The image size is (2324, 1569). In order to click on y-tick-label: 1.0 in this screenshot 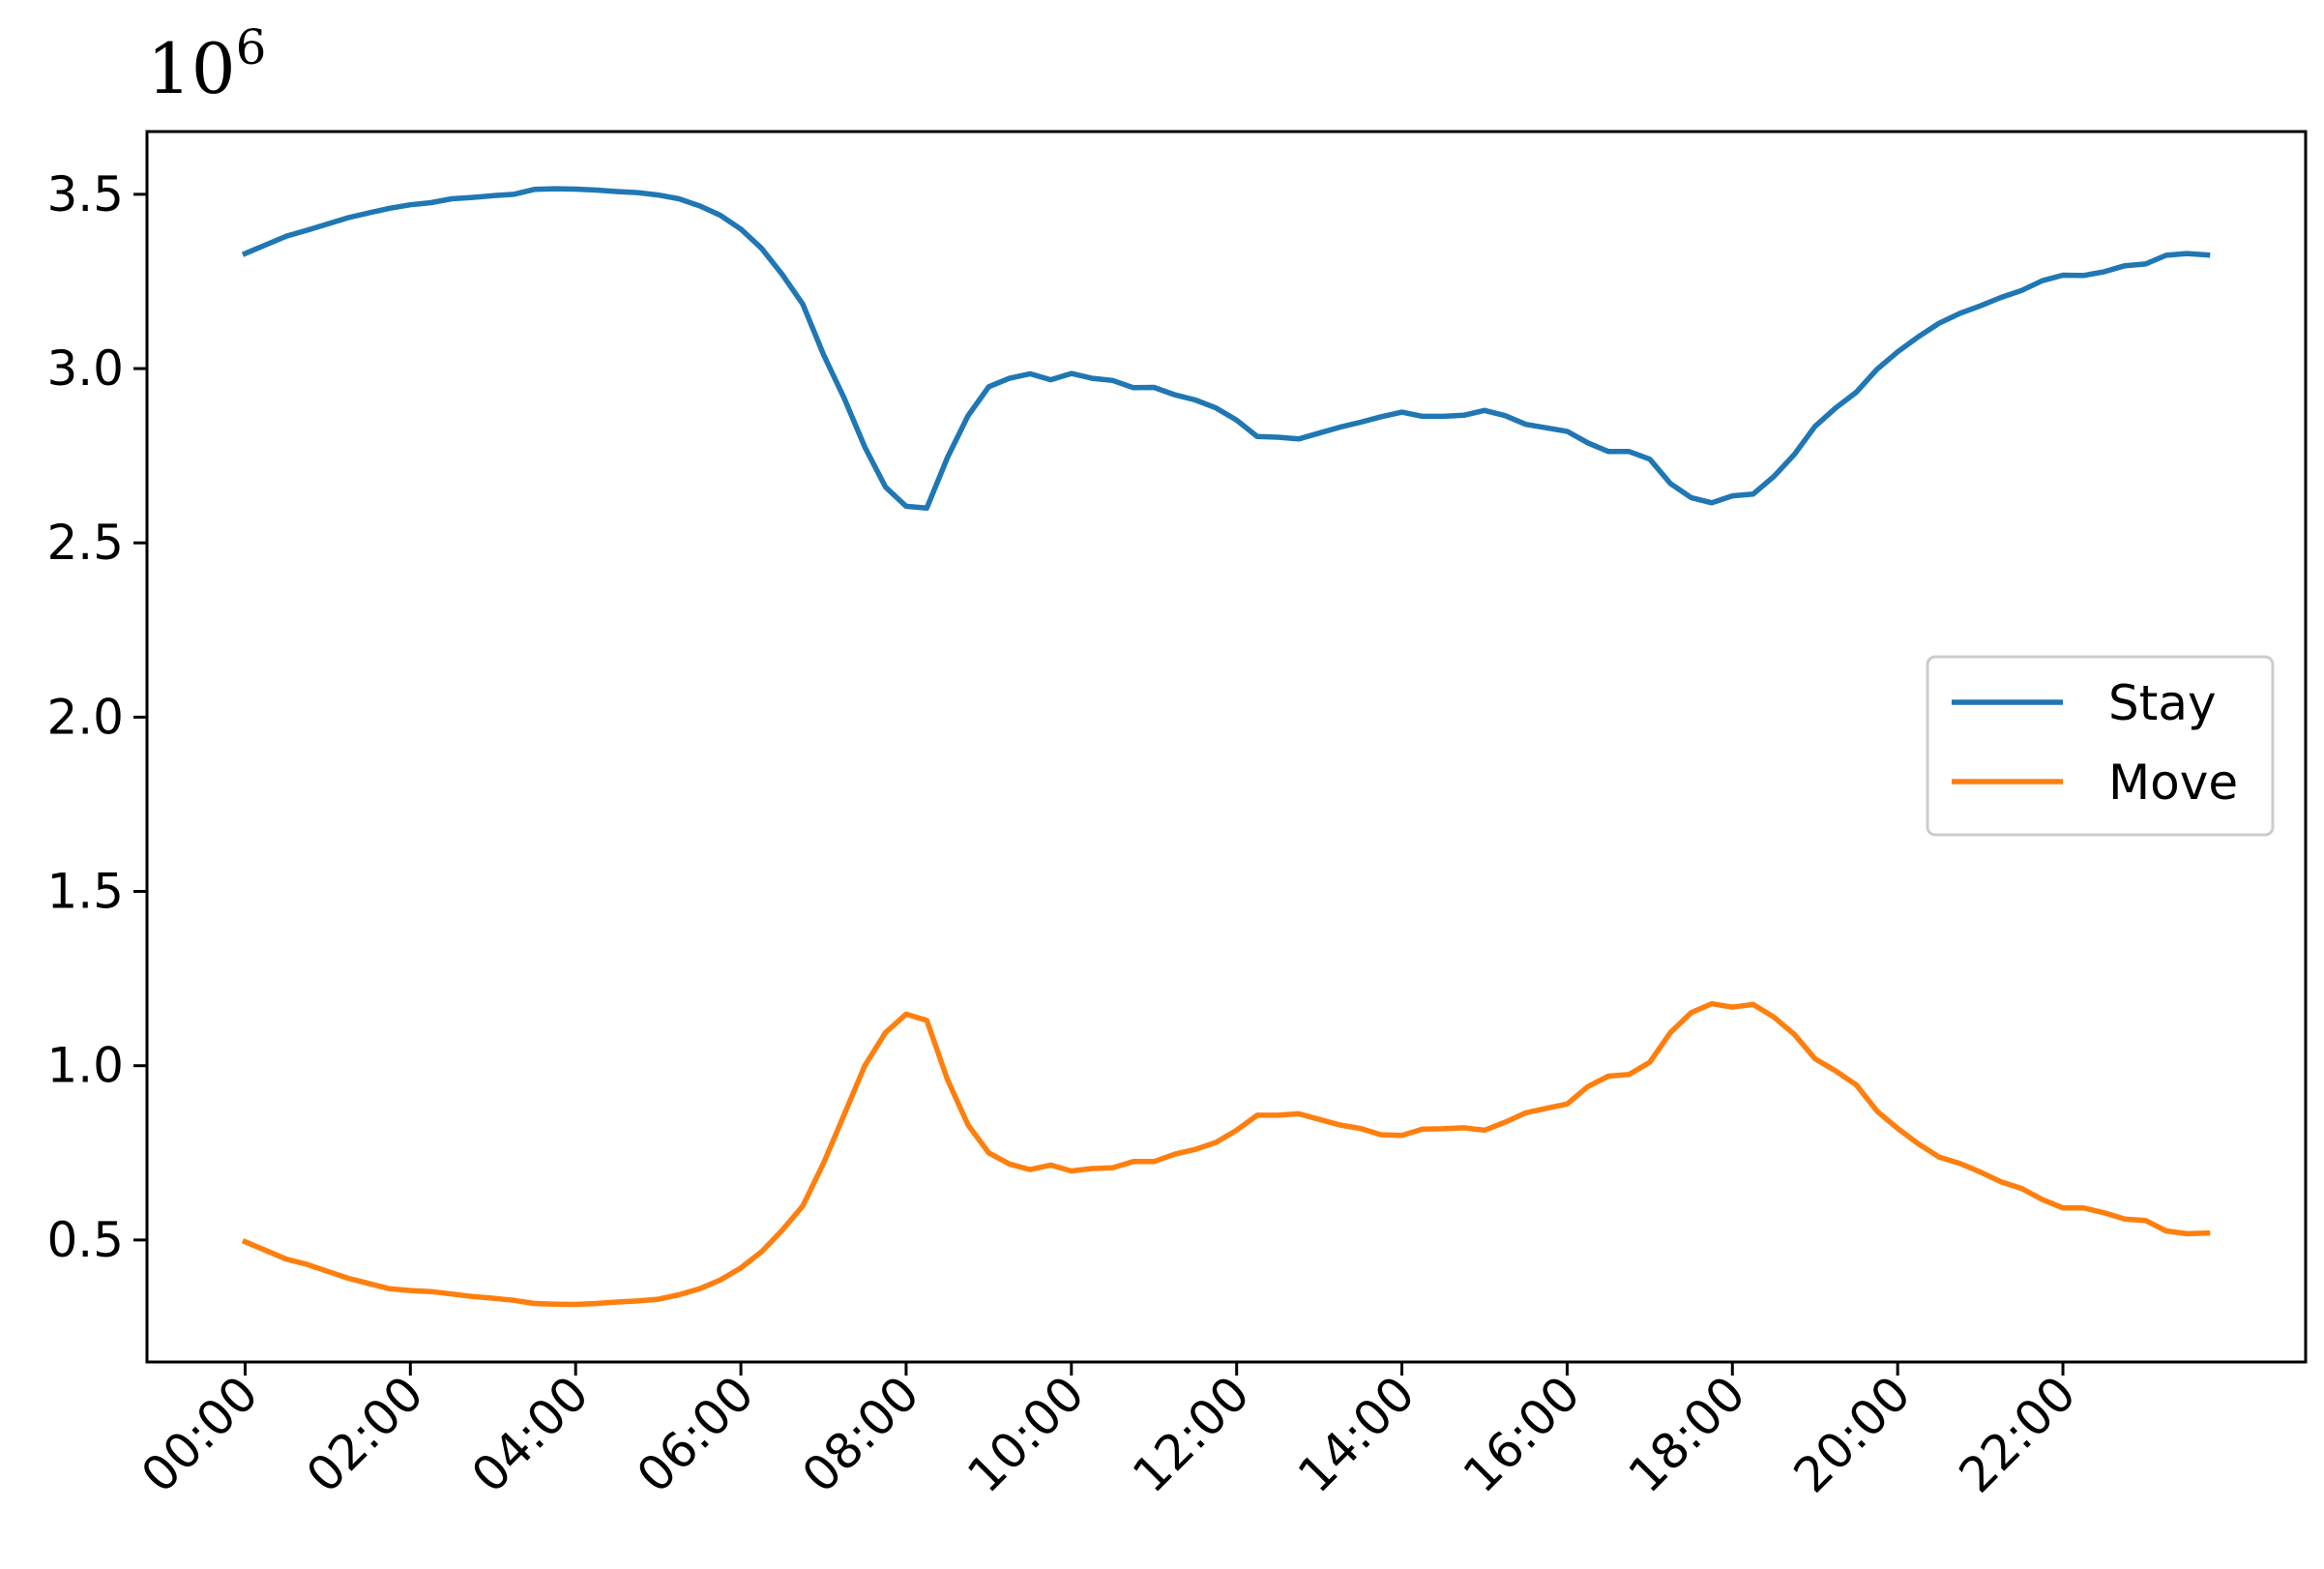, I will do `click(85, 1066)`.